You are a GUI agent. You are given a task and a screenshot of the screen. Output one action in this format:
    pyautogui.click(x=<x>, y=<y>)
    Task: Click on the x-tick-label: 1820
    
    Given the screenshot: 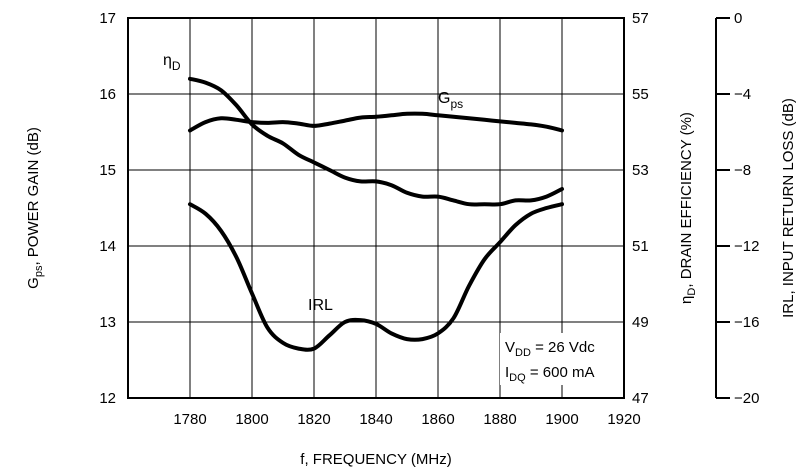 What is the action you would take?
    pyautogui.click(x=313, y=419)
    